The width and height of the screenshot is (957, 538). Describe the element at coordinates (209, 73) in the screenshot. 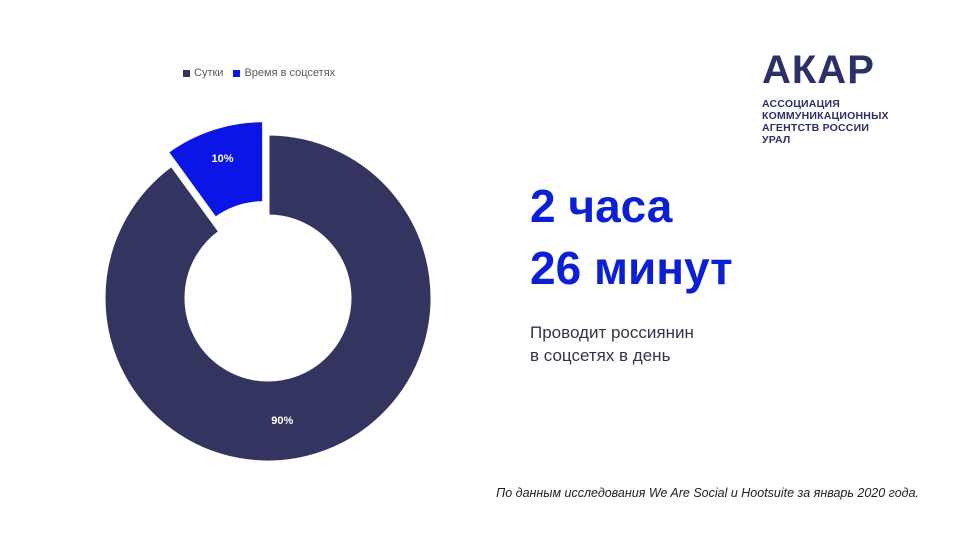

I see `legend-label-sutki: Сутки` at that location.